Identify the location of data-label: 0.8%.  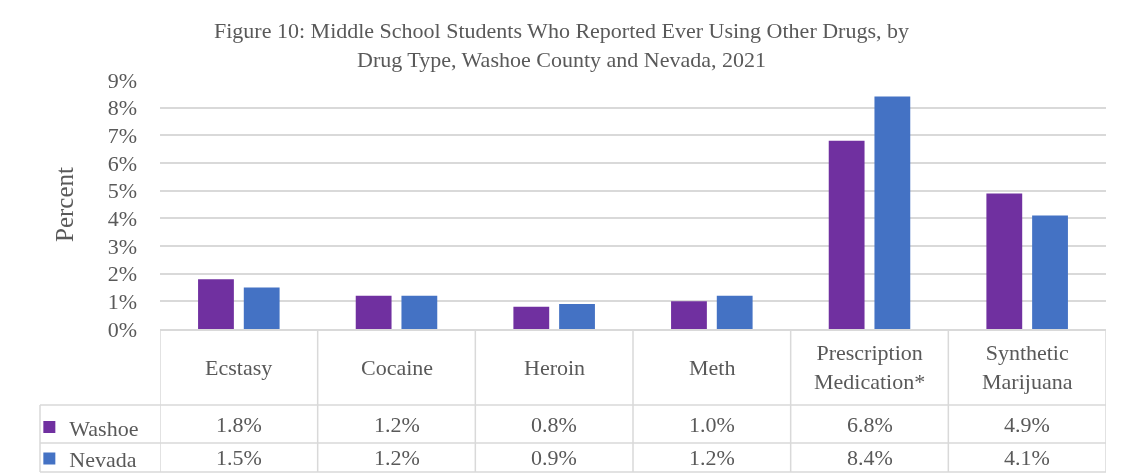
(554, 424).